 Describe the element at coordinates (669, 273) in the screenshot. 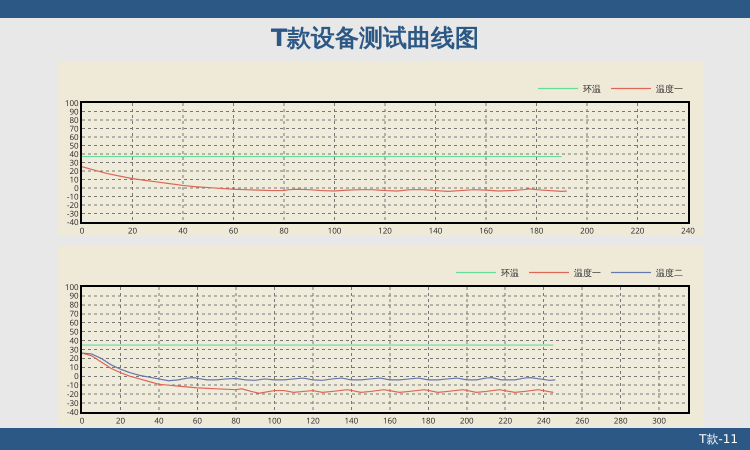

I see `legend-label: 温度二` at that location.